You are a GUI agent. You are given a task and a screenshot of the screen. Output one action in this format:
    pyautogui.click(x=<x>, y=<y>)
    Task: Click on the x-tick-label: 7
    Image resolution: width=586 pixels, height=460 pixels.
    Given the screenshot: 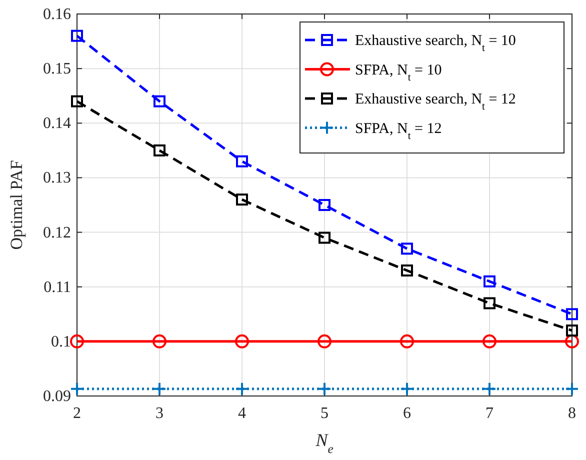 What is the action you would take?
    pyautogui.click(x=490, y=413)
    